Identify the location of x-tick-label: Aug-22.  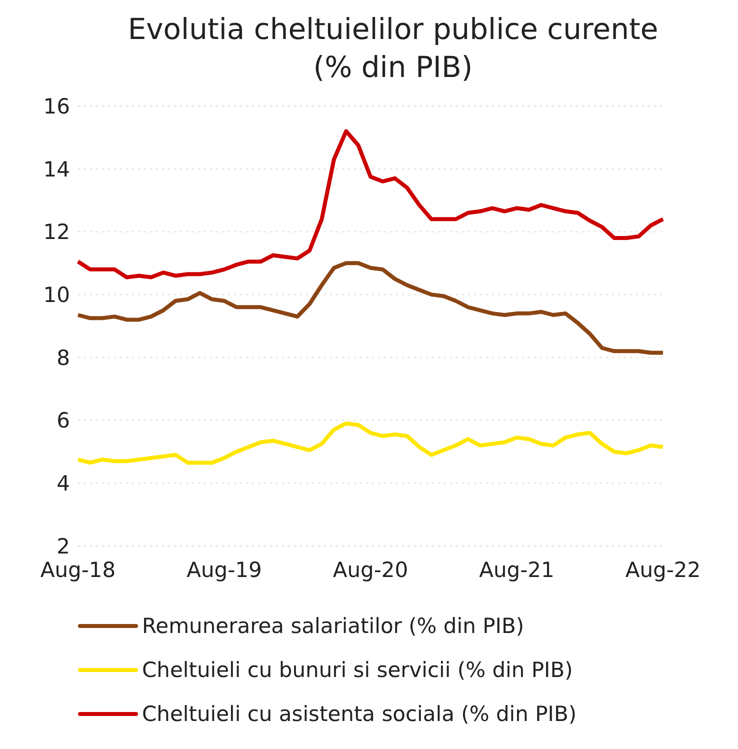
(663, 570).